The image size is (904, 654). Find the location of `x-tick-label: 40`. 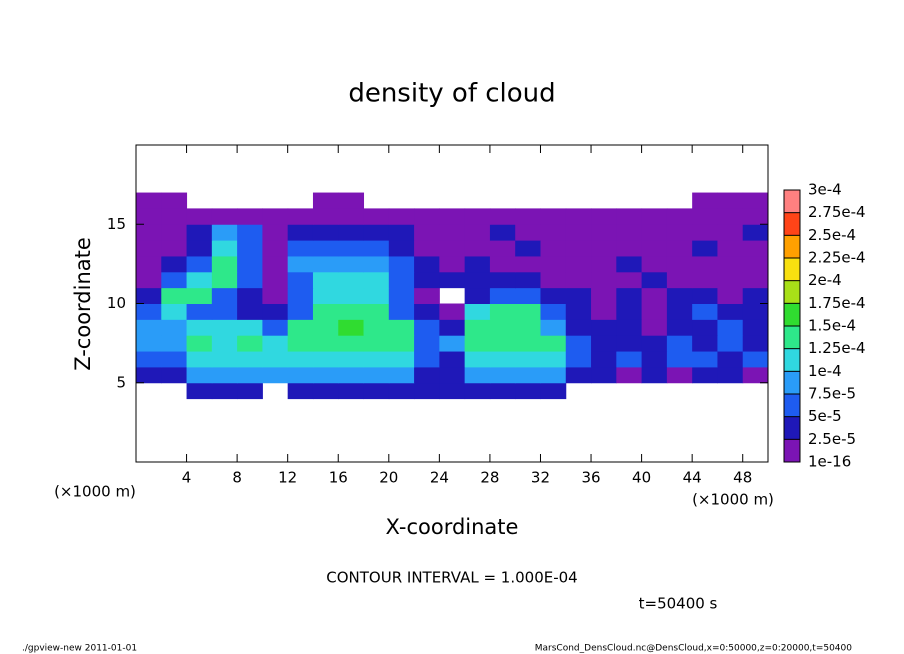

x-tick-label: 40 is located at coordinates (641, 478).